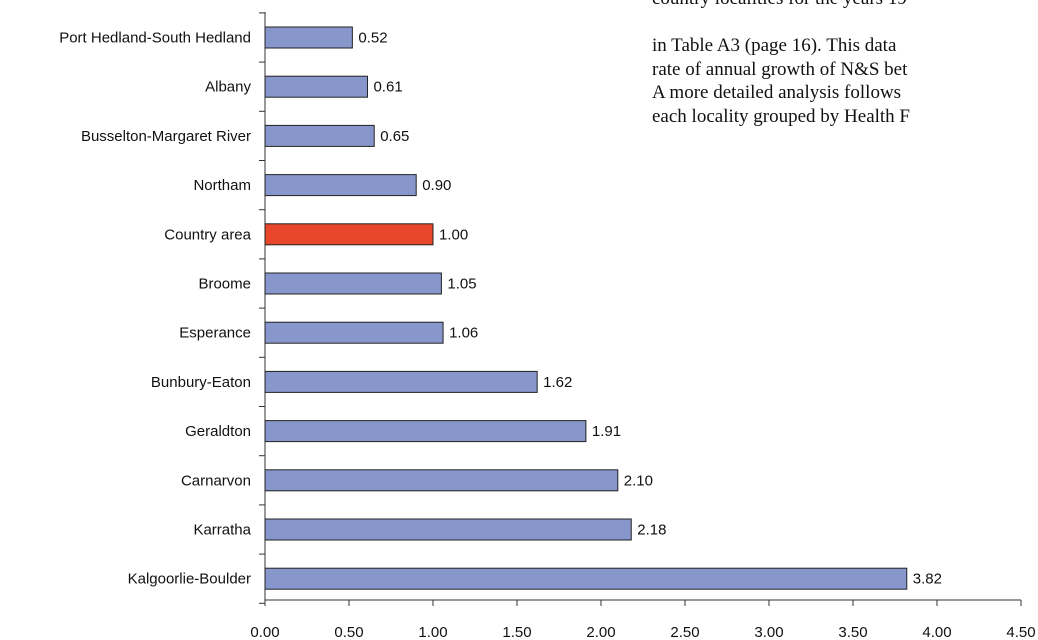 The image size is (1038, 640). Describe the element at coordinates (166, 136) in the screenshot. I see `y-tick-label: Busselton-Margaret River` at that location.